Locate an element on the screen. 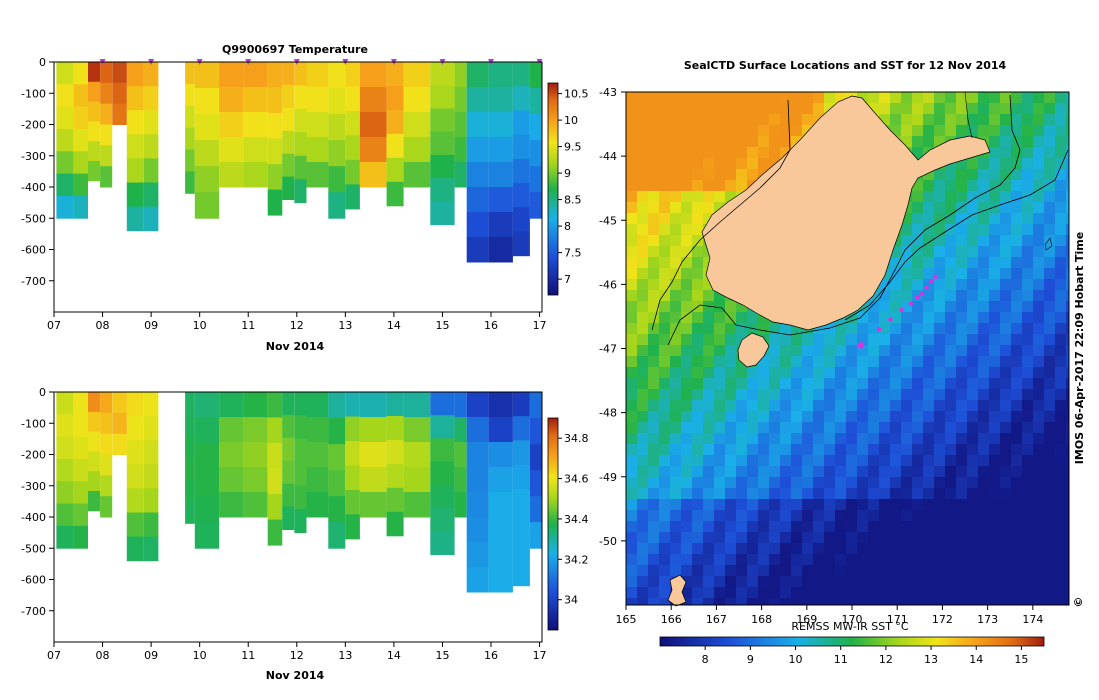 This screenshot has height=700, width=1099. lon-tick-label: 171 is located at coordinates (897, 619).